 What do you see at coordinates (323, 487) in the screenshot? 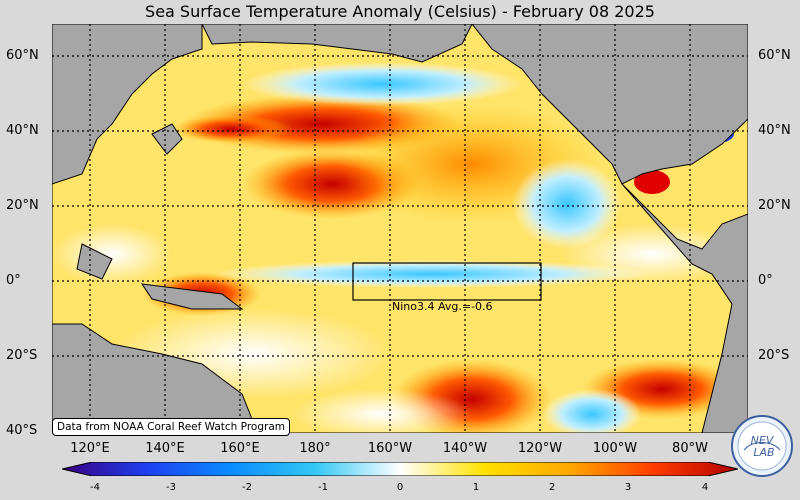
I see `colorbar-tick: -1` at bounding box center [323, 487].